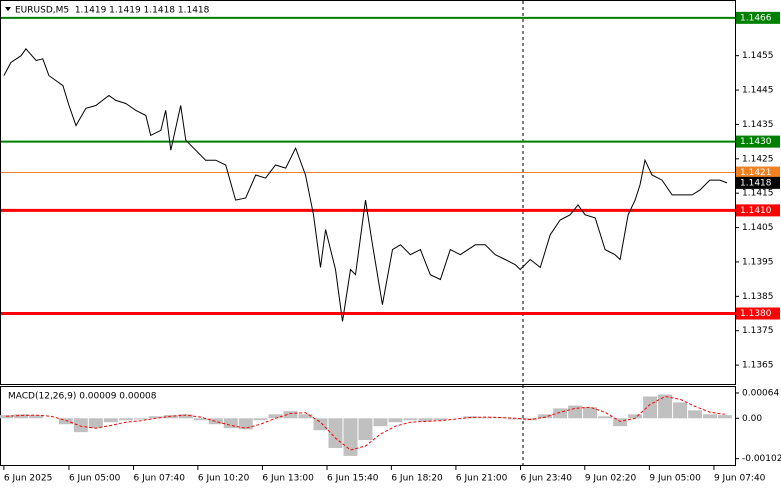 This screenshot has width=781, height=489. Describe the element at coordinates (224, 479) in the screenshot. I see `x-tick-label: 6 Jun 10:20` at that location.